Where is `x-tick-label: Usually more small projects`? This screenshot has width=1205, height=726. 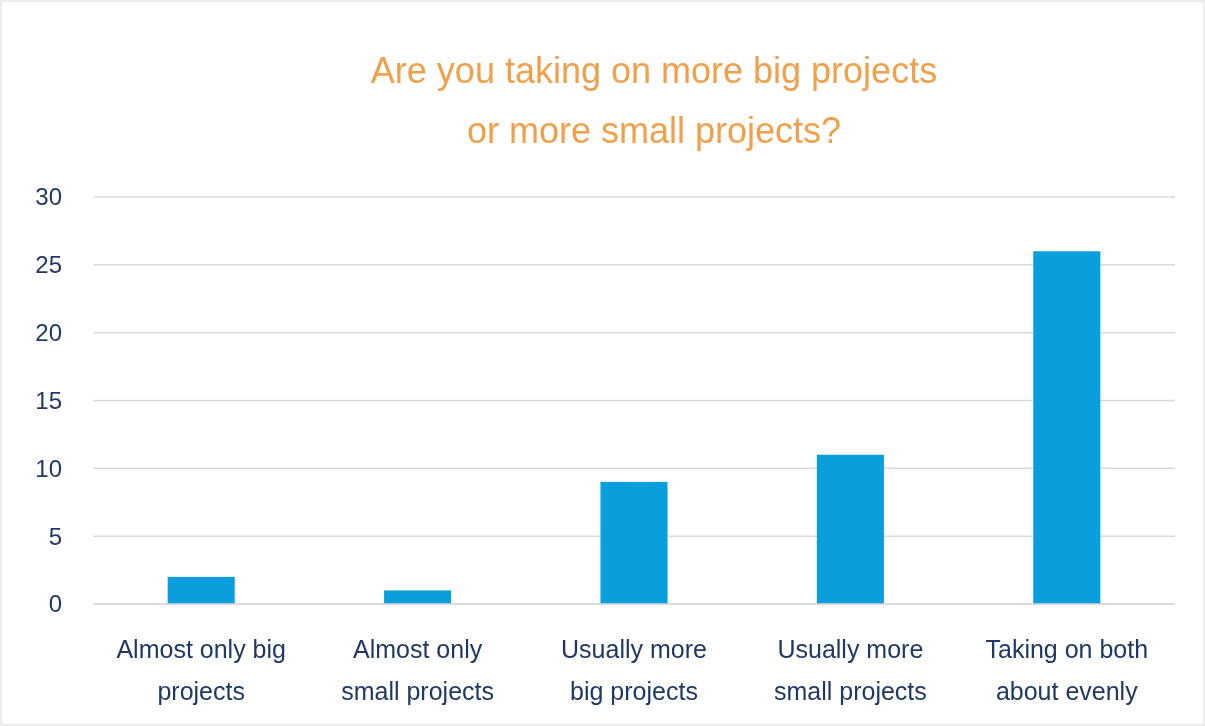 x-tick-label: Usually more small projects is located at coordinates (850, 670).